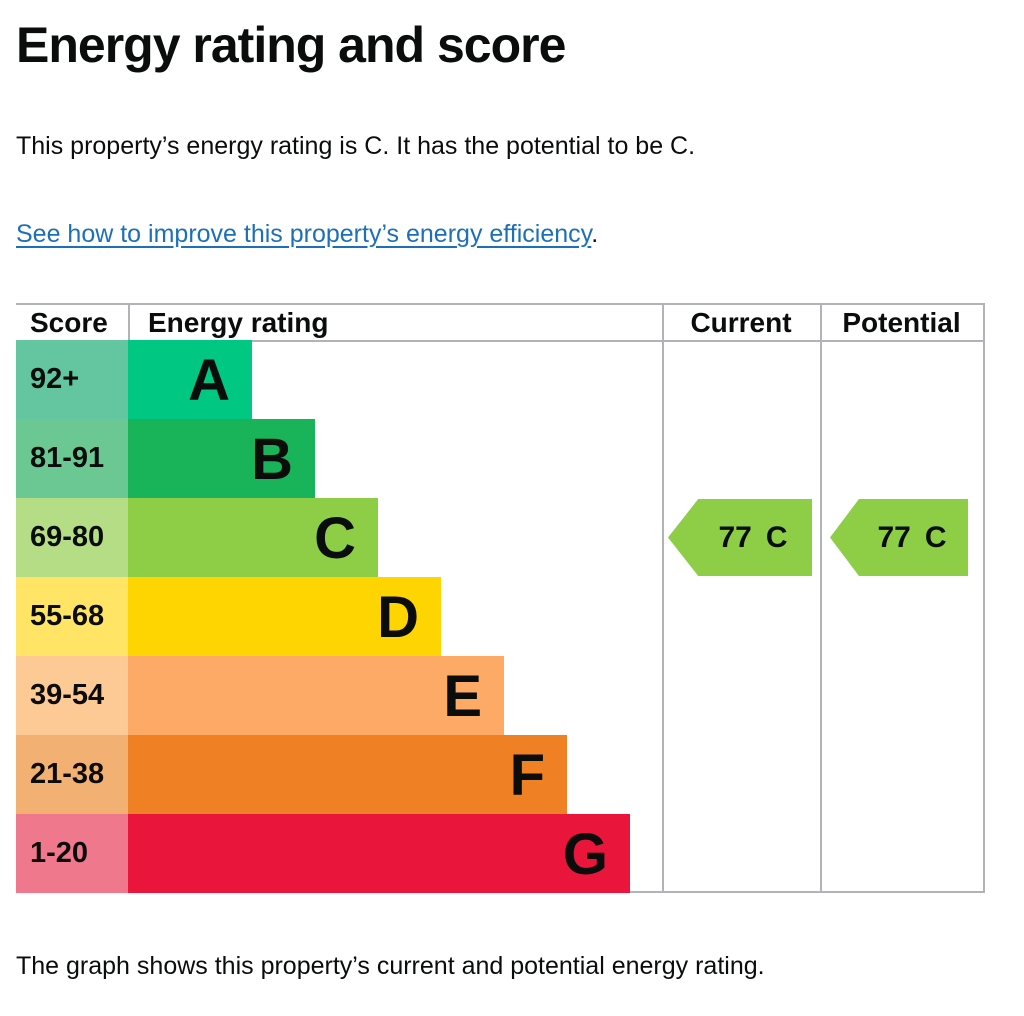  I want to click on band-row-c: 69-80 C, so click(339, 537).